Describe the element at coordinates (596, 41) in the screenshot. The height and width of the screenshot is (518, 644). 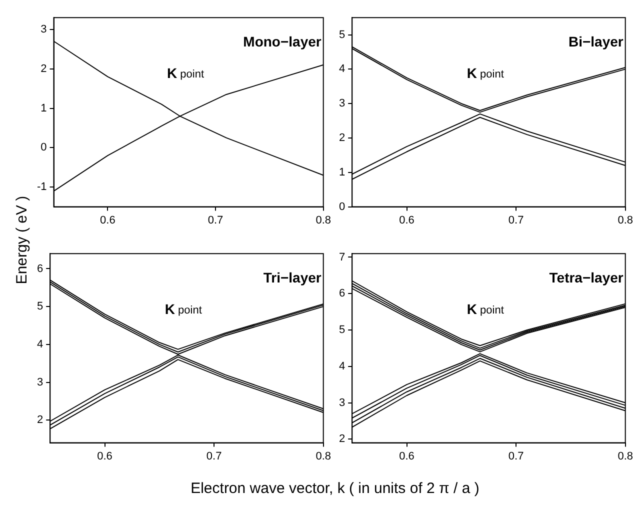
I see `text: Bi−layer` at that location.